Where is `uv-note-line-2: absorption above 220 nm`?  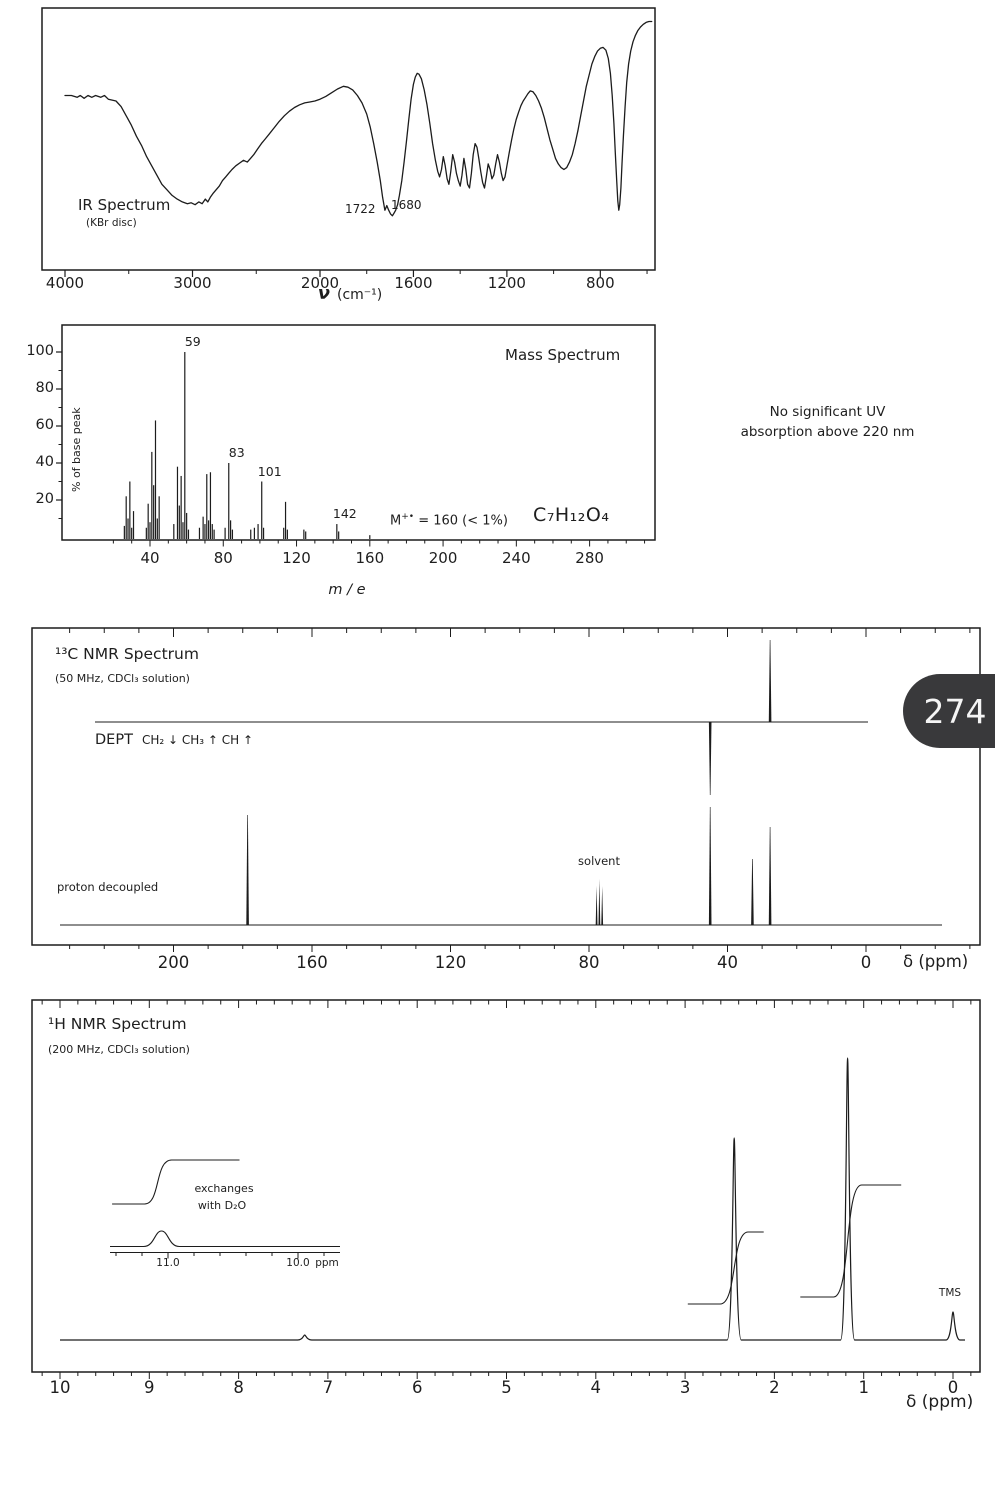
uv-note-line-2: absorption above 220 nm is located at coordinates (827, 432).